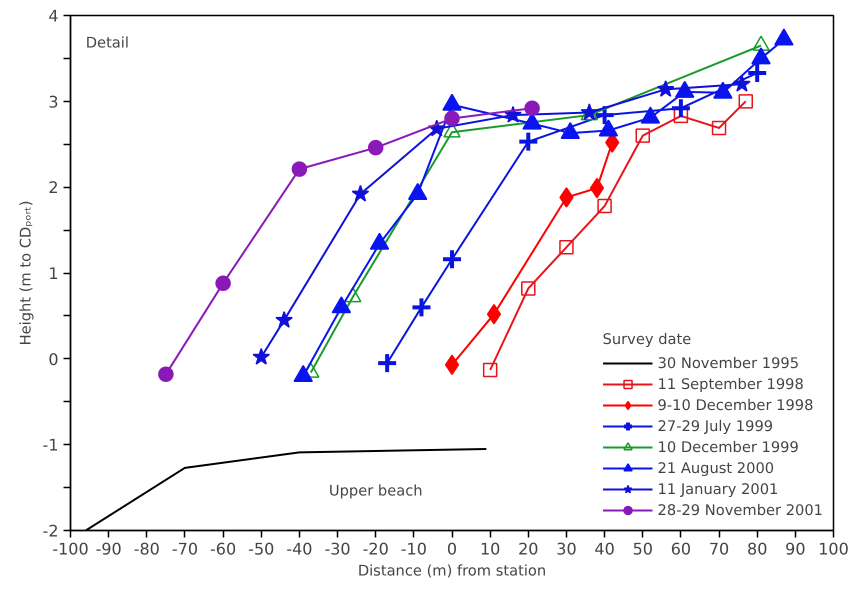 This screenshot has width=853, height=590. Describe the element at coordinates (795, 549) in the screenshot. I see `x-tick-label: 90` at that location.